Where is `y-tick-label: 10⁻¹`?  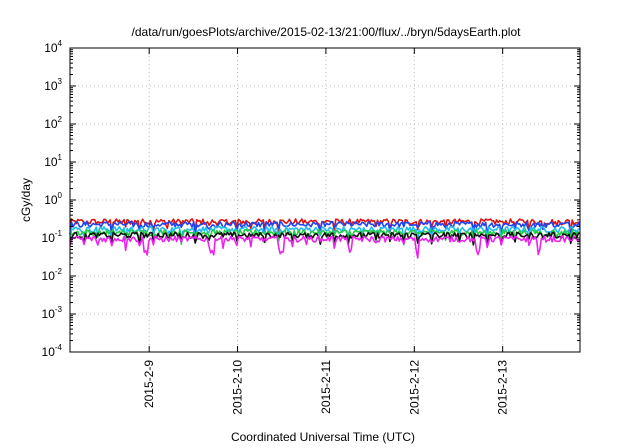 y-tick-label: 10⁻¹ is located at coordinates (52, 237).